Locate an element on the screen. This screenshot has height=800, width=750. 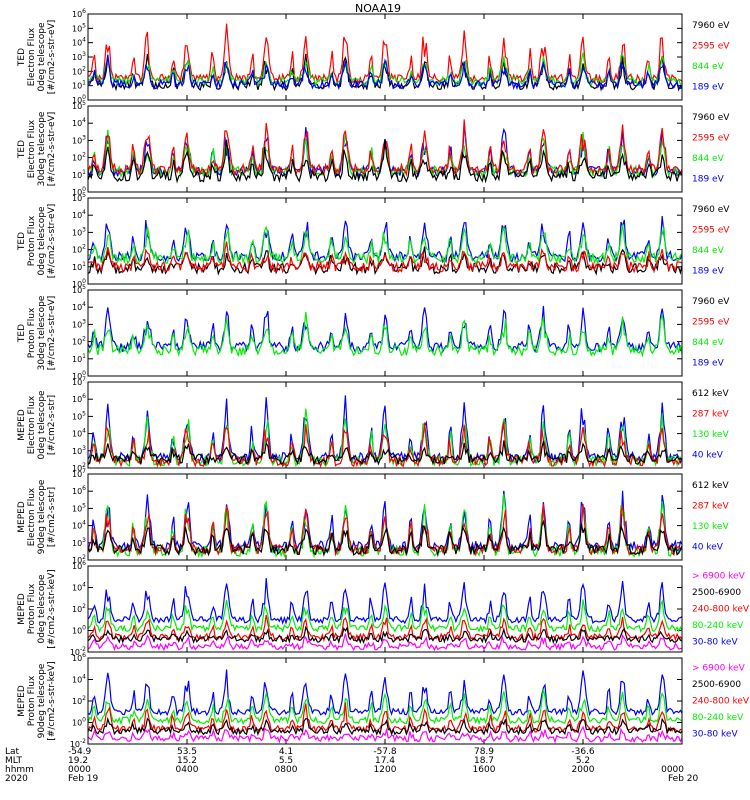
x-date-label: Feb 19 is located at coordinates (83, 779).